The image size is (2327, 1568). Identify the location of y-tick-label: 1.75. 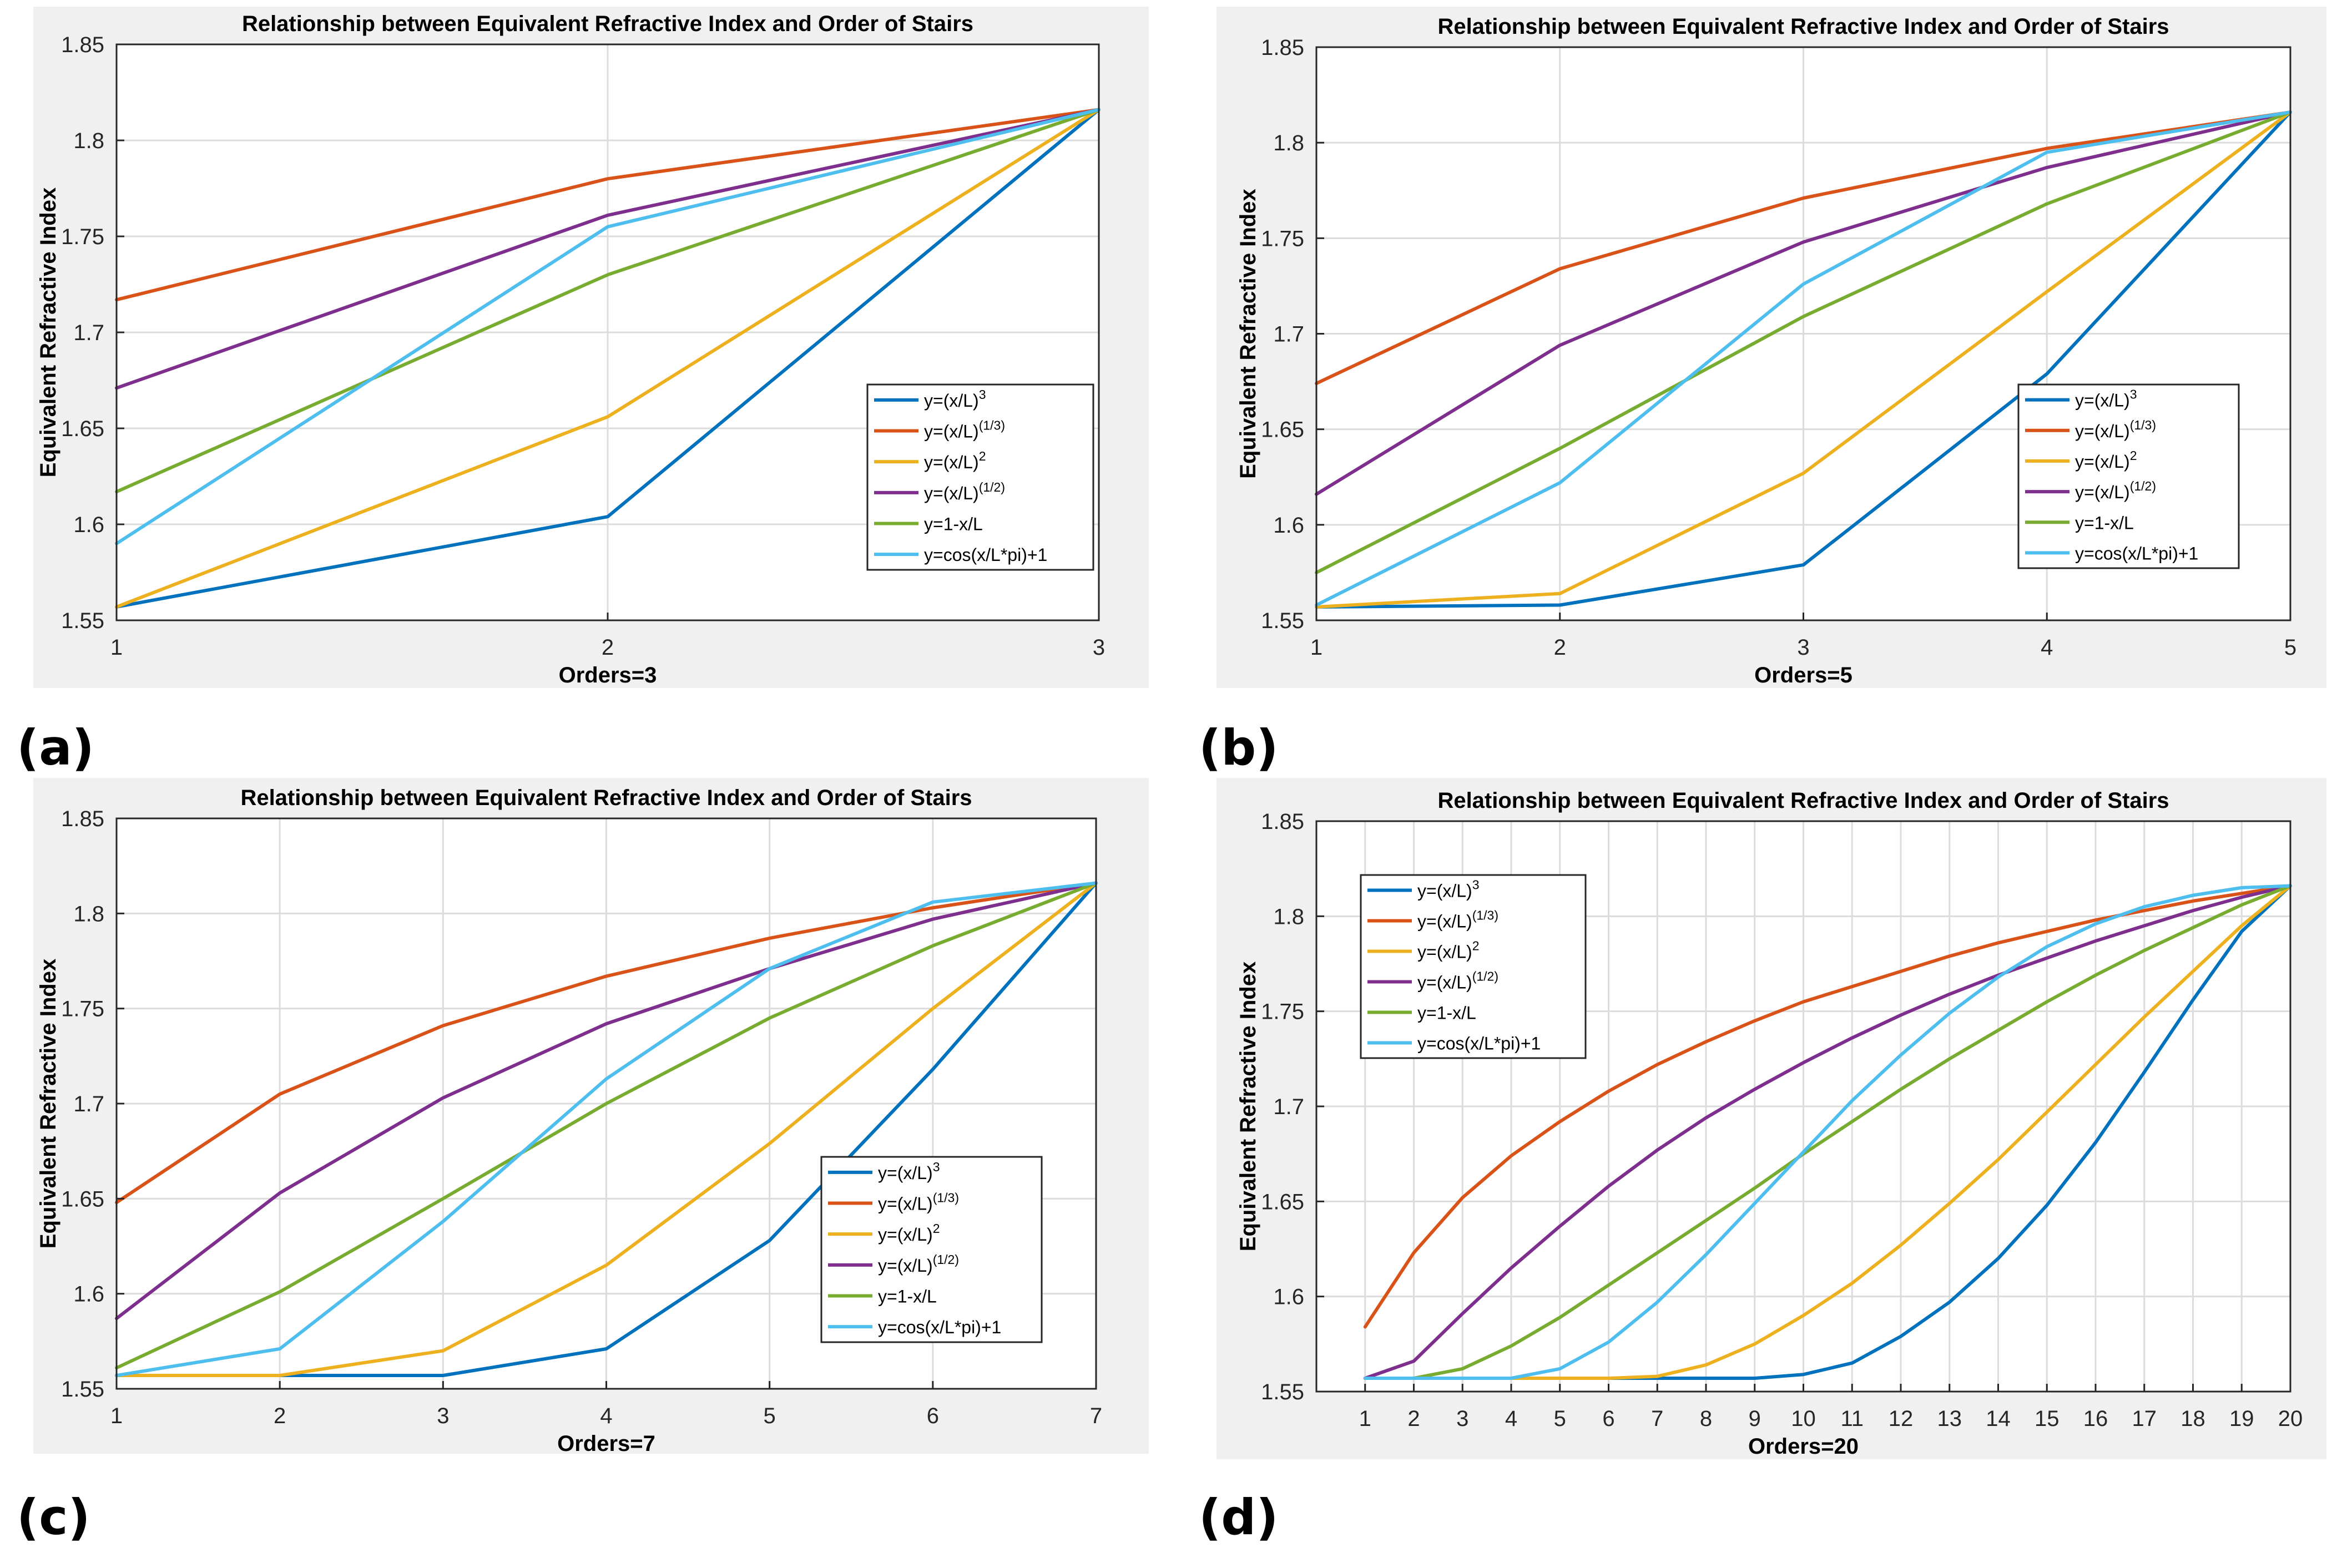
(83, 1009).